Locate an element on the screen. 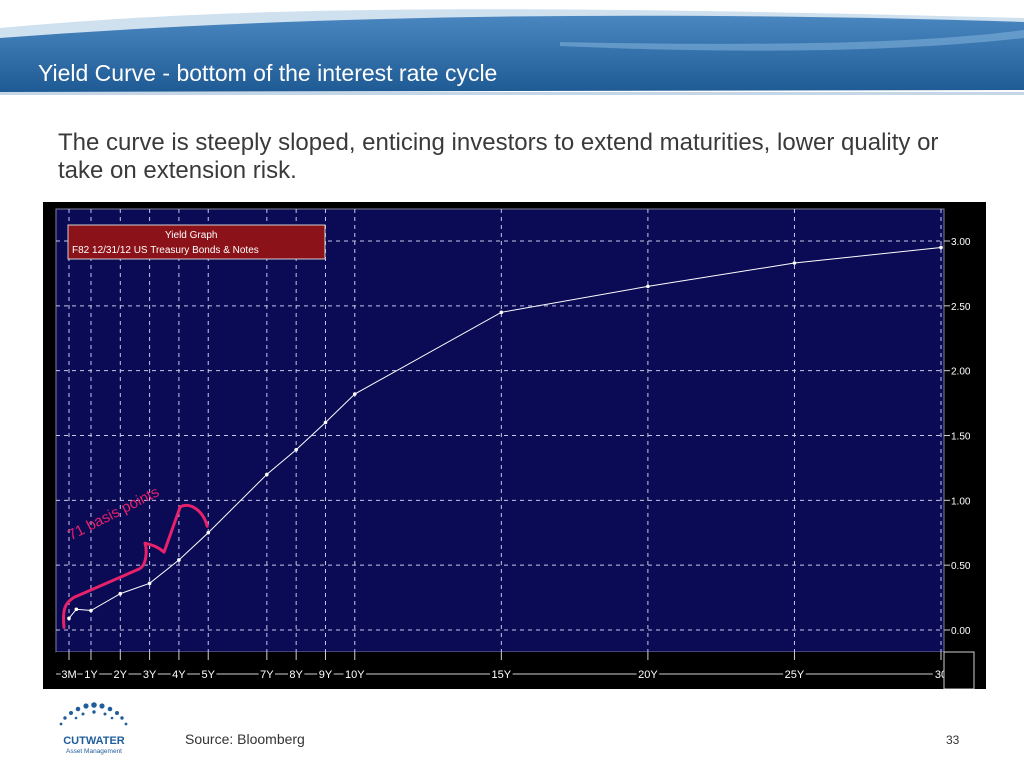  x-tick-label: 9Y is located at coordinates (326, 675).